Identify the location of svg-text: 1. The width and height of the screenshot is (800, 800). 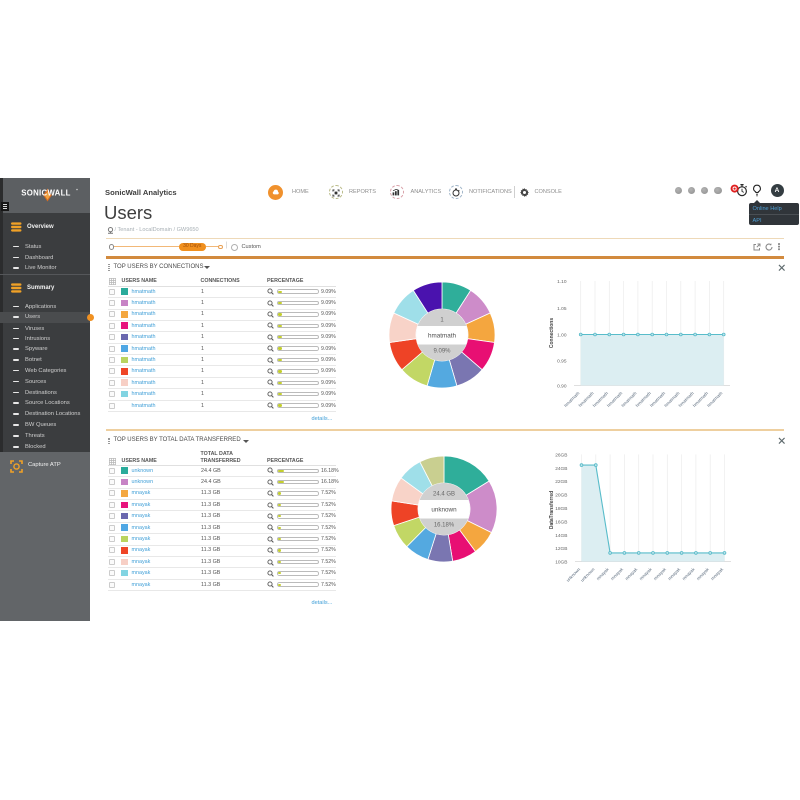
(442, 321).